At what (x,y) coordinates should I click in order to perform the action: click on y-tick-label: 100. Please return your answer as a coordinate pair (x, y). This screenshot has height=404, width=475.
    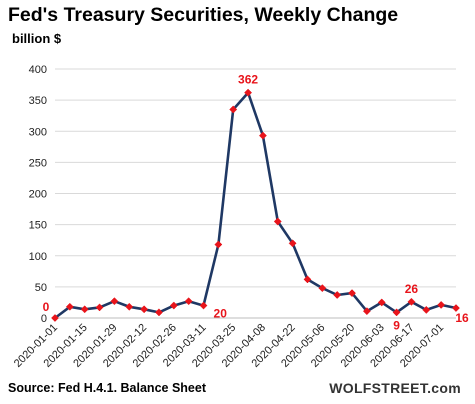
    Looking at the image, I should click on (38, 257).